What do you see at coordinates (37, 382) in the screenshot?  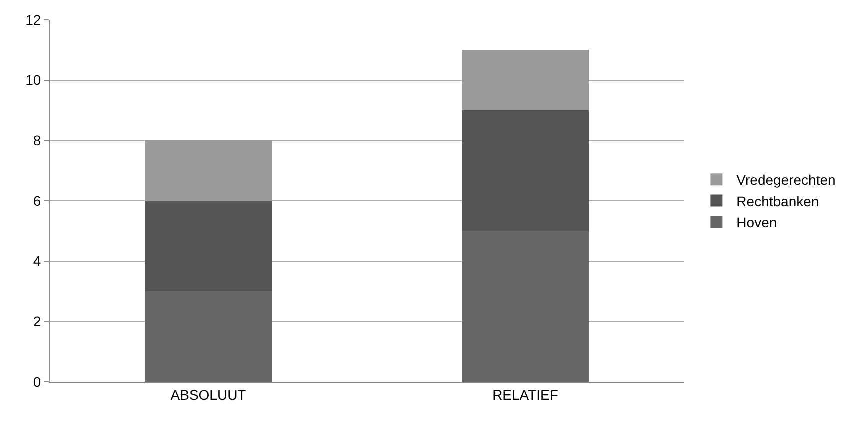 I see `y-tick-label: 0` at bounding box center [37, 382].